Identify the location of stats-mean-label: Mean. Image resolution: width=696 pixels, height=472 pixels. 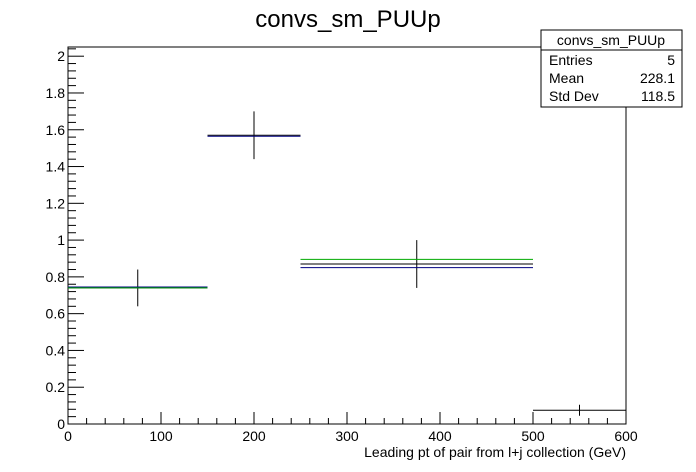
(566, 78).